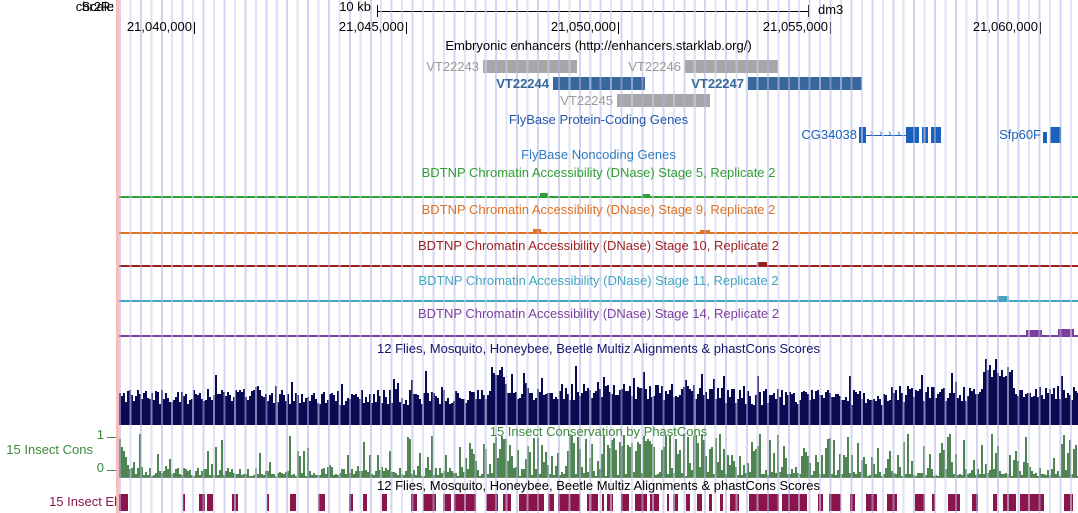 Image resolution: width=1078 pixels, height=513 pixels. I want to click on intron-arrow-icon: ›, so click(881, 133).